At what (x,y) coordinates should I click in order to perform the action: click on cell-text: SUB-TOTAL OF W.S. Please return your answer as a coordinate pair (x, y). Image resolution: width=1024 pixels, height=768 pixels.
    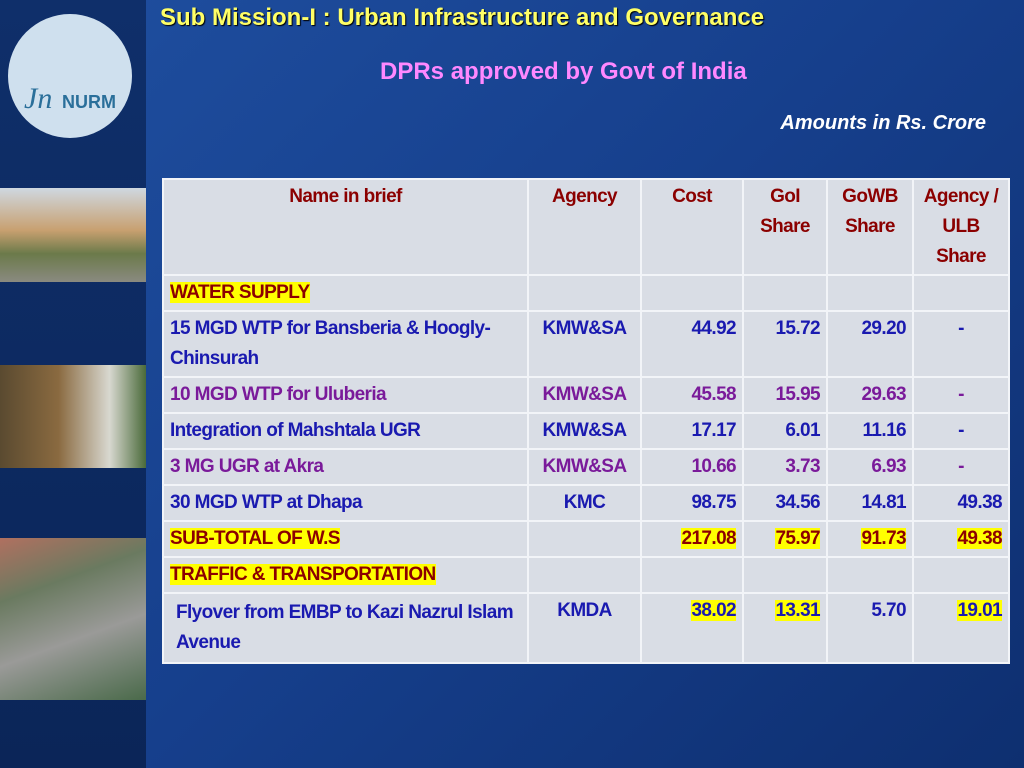
    Looking at the image, I should click on (255, 538).